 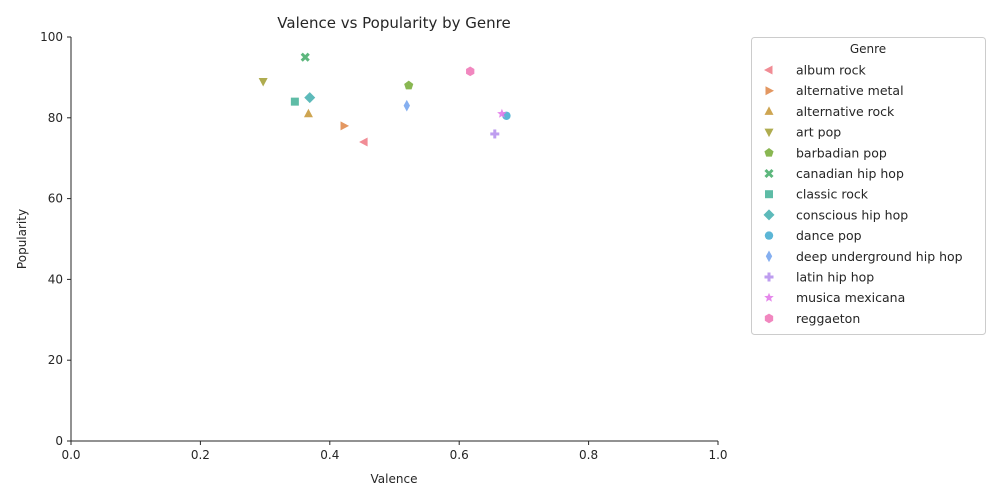 What do you see at coordinates (841, 152) in the screenshot?
I see `legend-label: barbadian pop` at bounding box center [841, 152].